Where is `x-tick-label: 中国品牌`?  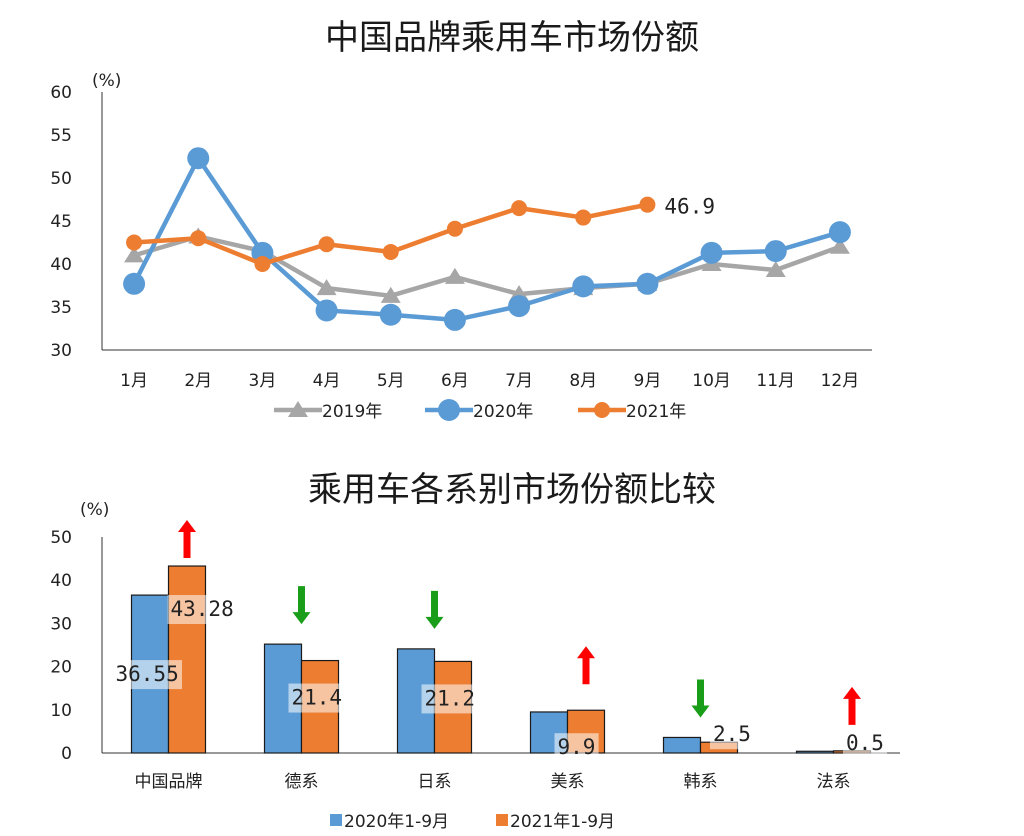 x-tick-label: 中国品牌 is located at coordinates (169, 782).